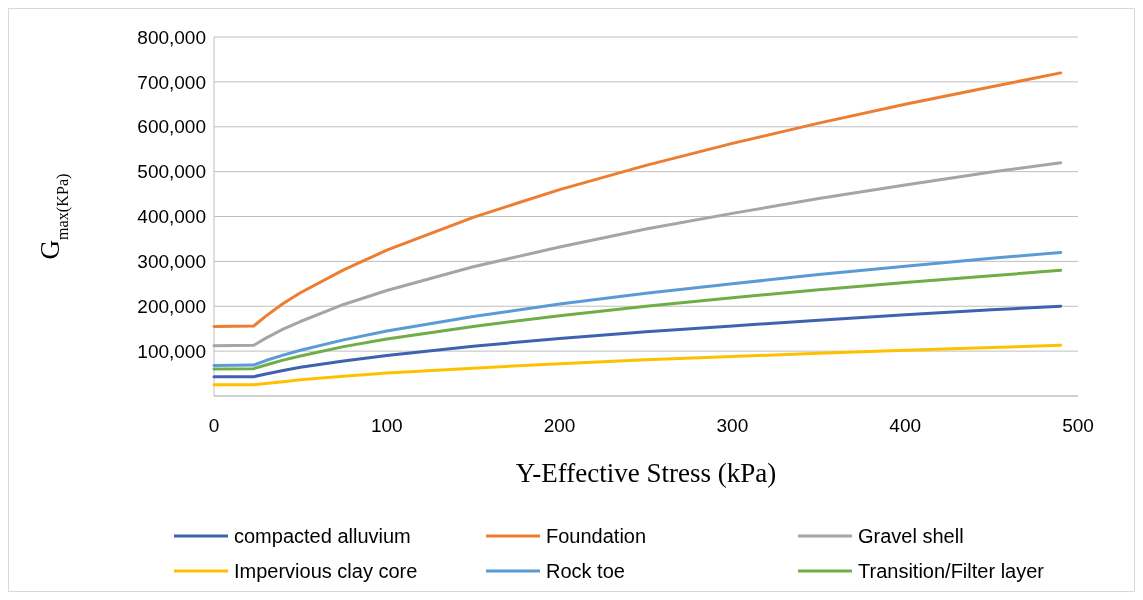 Image resolution: width=1143 pixels, height=600 pixels. I want to click on y-tick-label: 800,000, so click(171, 37).